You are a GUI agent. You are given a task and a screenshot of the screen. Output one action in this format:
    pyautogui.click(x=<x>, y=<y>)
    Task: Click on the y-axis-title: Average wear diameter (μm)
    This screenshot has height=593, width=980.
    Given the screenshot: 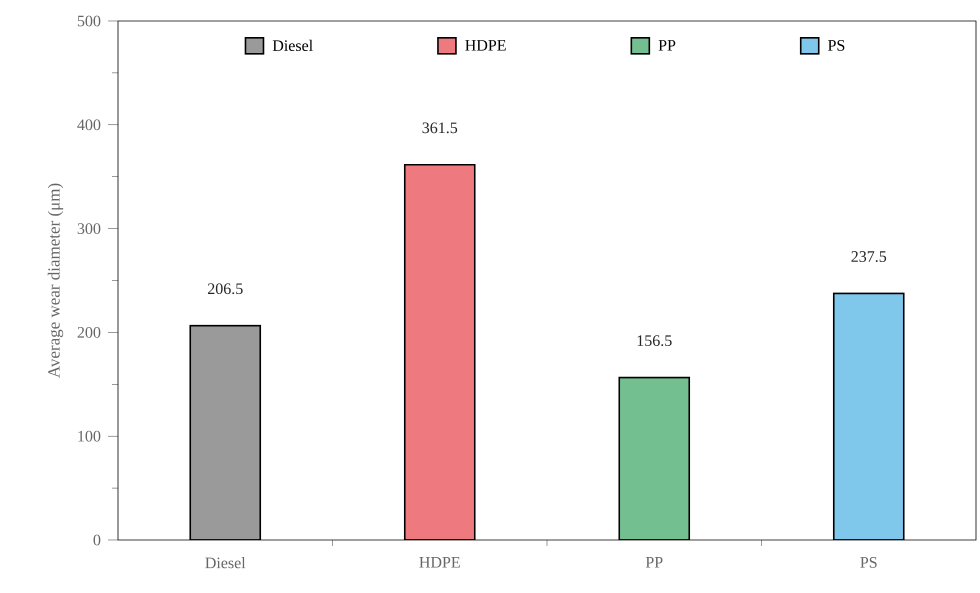 What is the action you would take?
    pyautogui.click(x=56, y=281)
    